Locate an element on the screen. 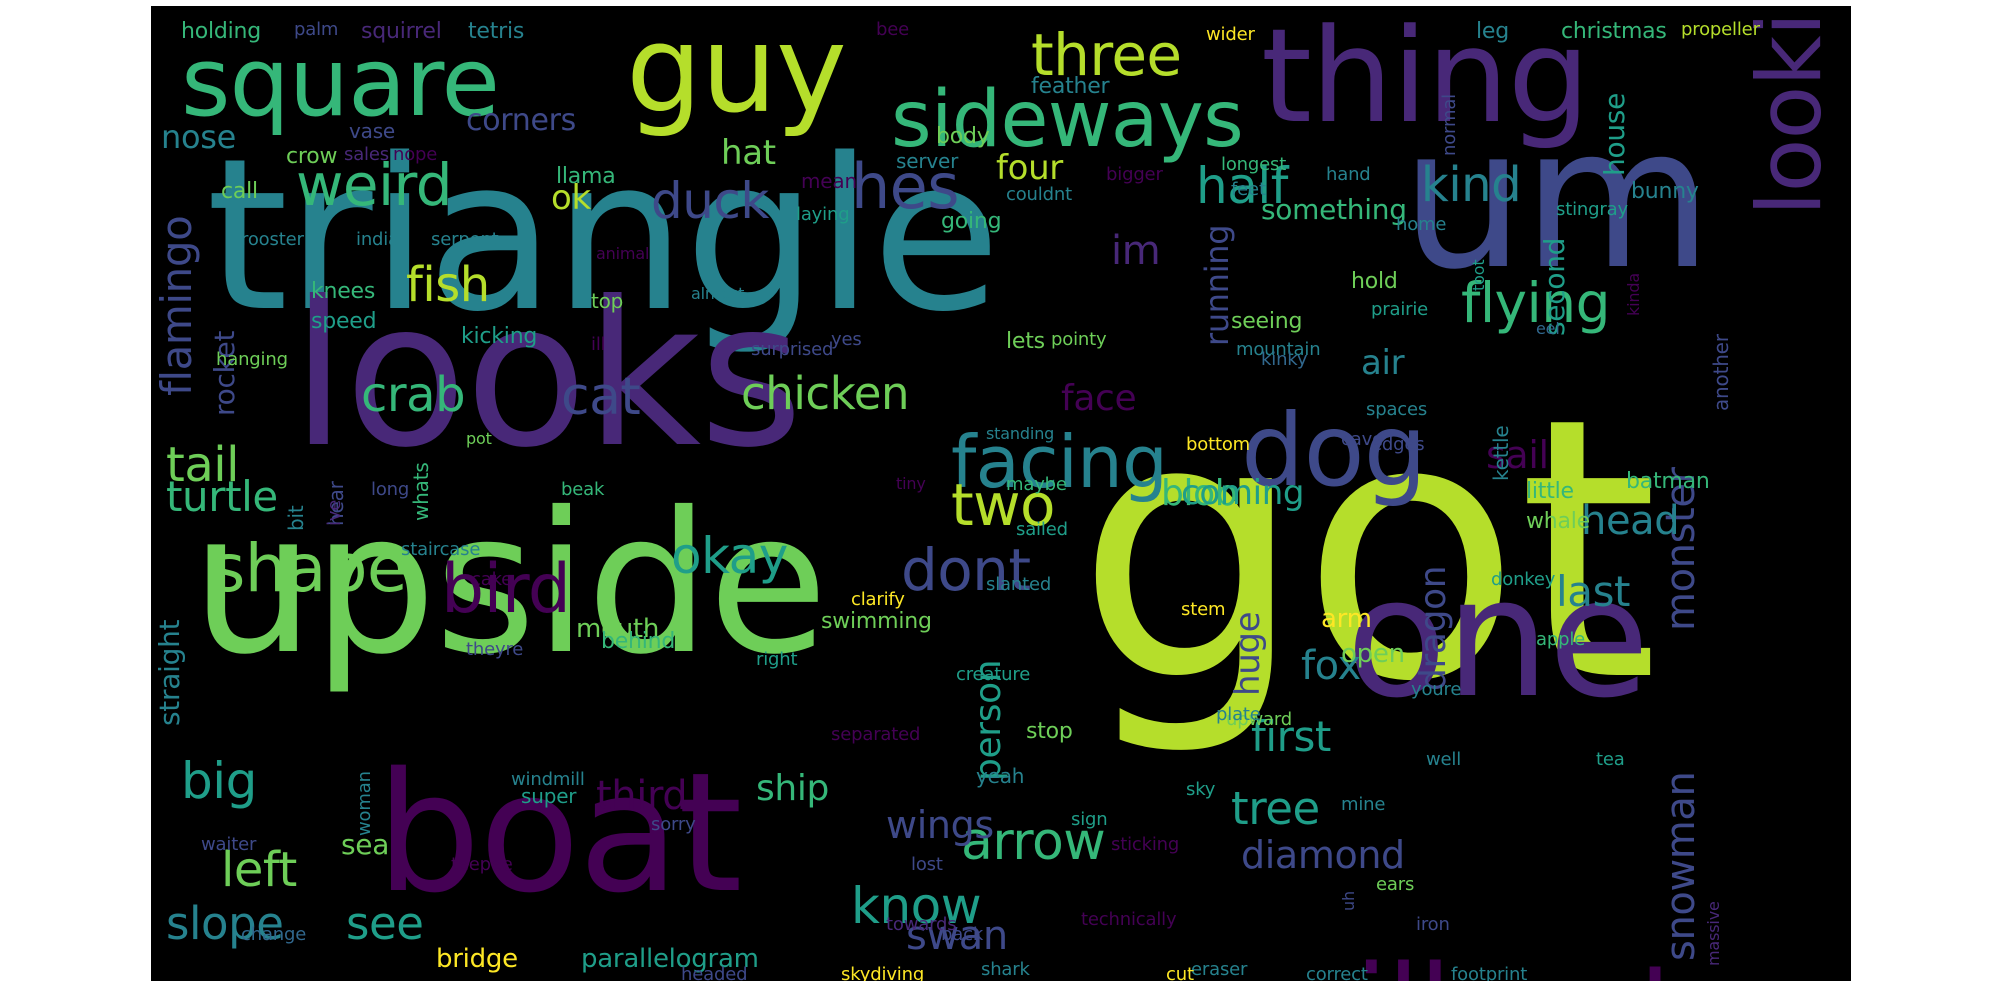  cloud-word-got: got is located at coordinates (1367, 550).